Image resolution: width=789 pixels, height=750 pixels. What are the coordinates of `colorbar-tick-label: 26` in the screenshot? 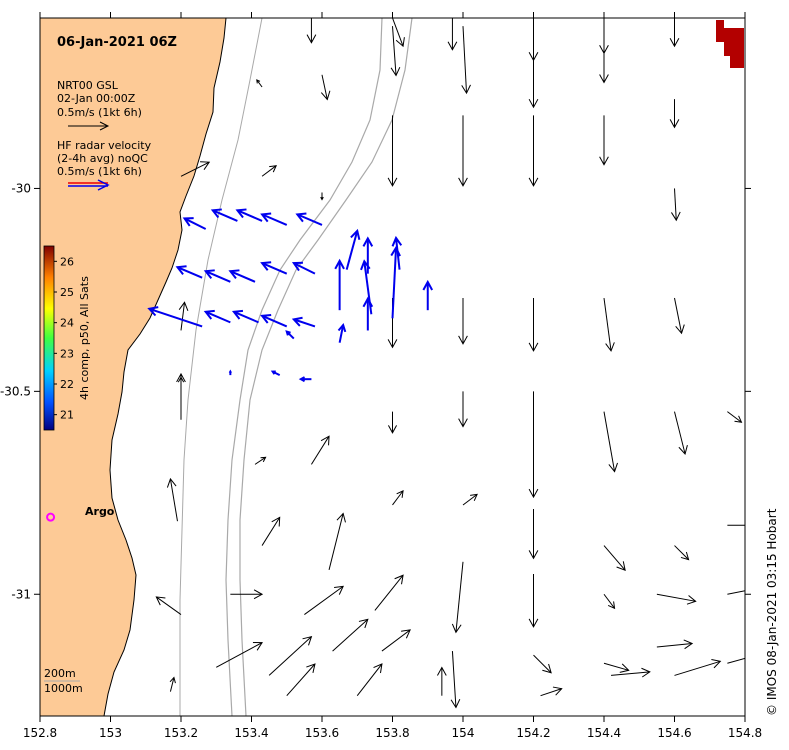 It's located at (67, 261).